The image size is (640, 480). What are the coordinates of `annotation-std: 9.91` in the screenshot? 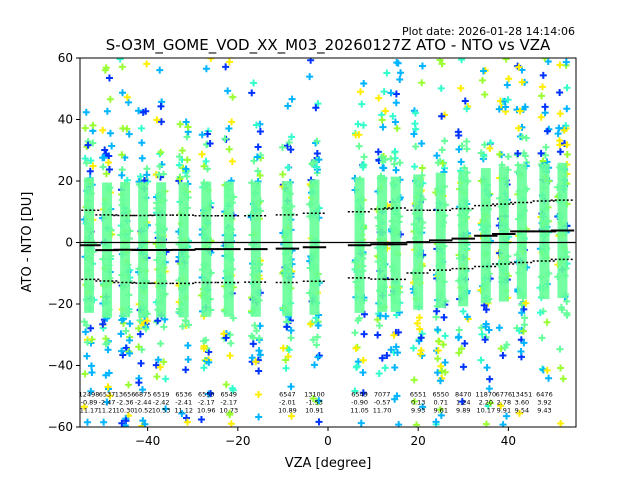 It's located at (504, 410).